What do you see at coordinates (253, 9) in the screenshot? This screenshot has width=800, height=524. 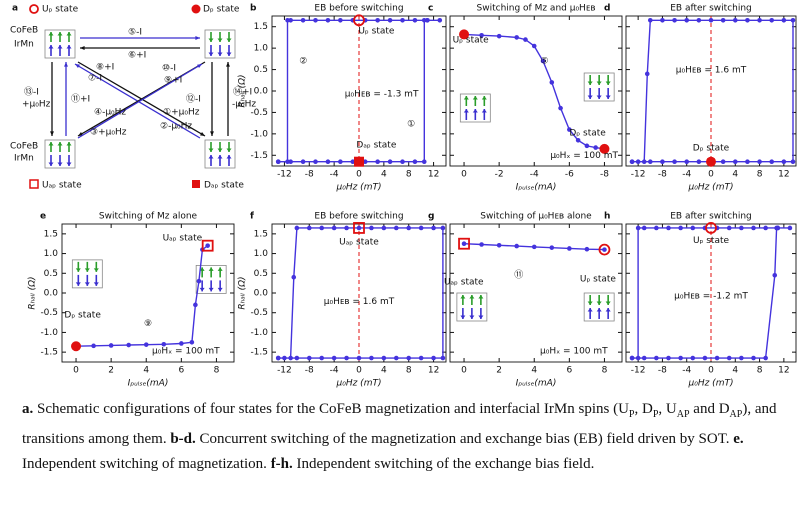 I see `panel-label: b` at bounding box center [253, 9].